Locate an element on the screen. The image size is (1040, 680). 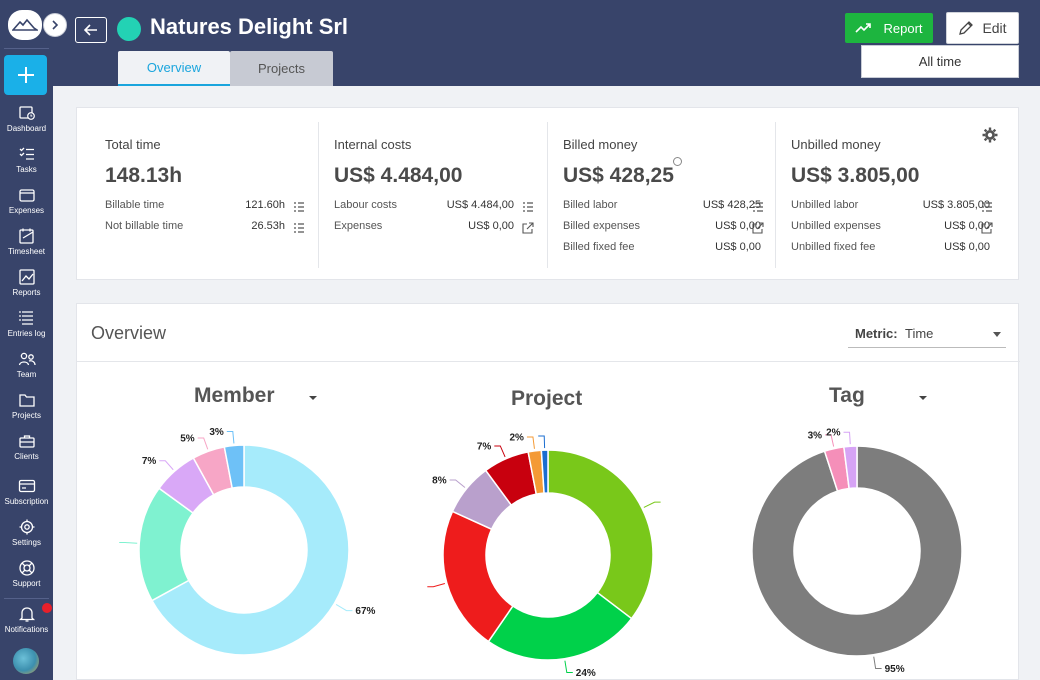
donut-data-label: 5% is located at coordinates (187, 439).